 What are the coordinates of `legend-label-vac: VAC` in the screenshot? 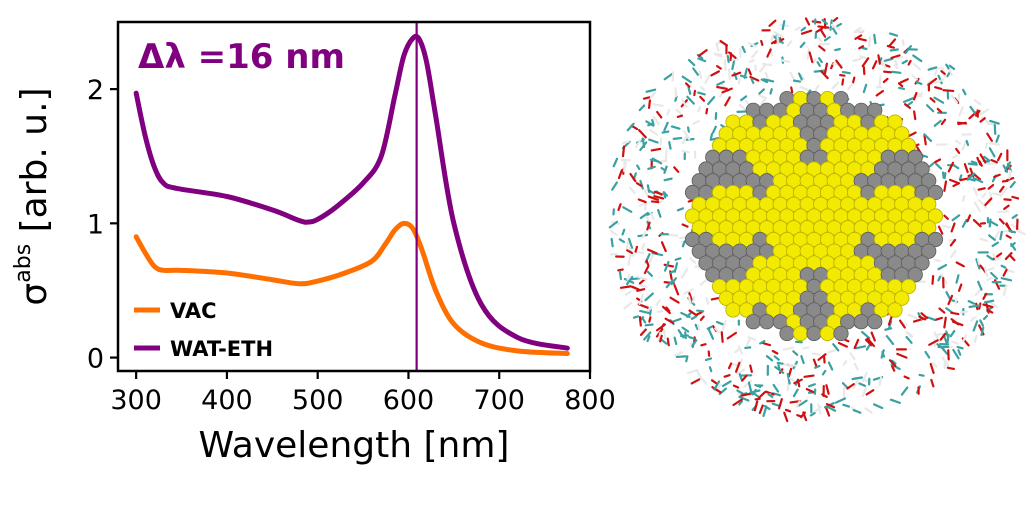 It's located at (193, 311).